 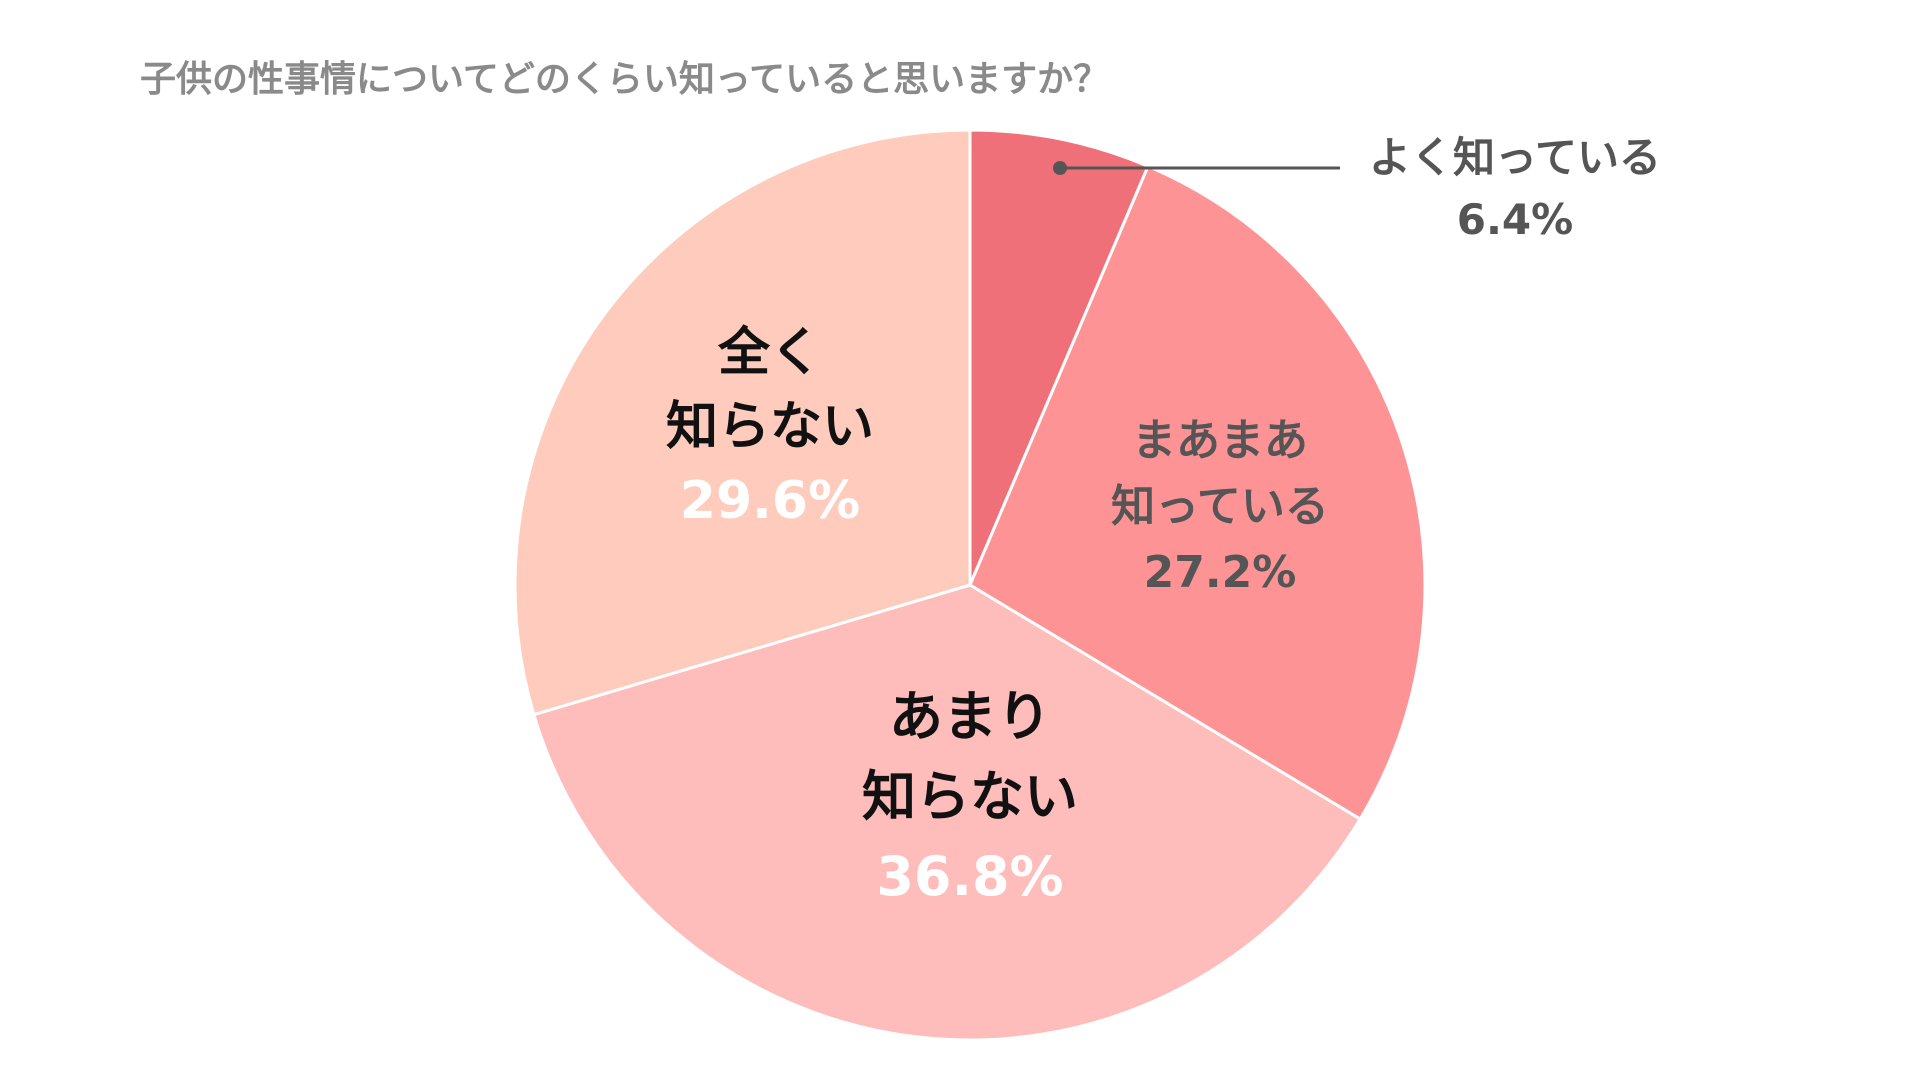 What do you see at coordinates (1220, 506) in the screenshot?
I see `slice-name-1-line-1: 知っている` at bounding box center [1220, 506].